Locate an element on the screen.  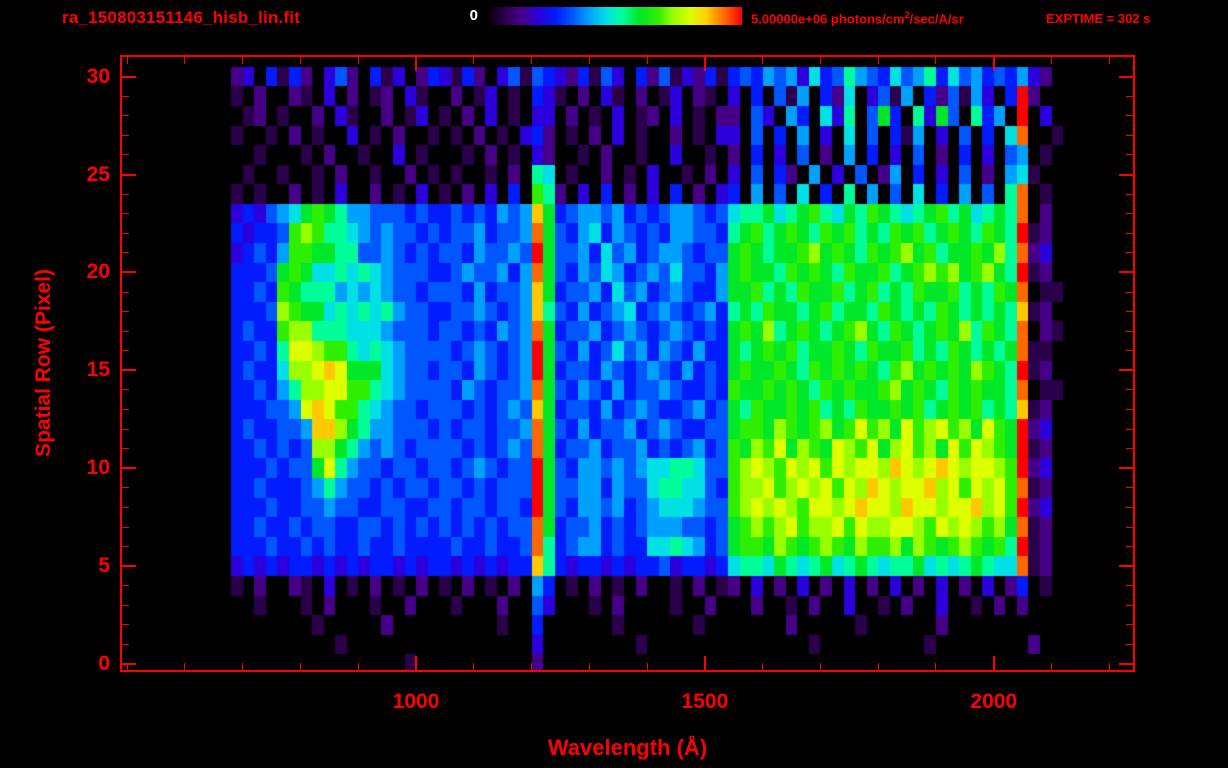
x-tick-label: 1000 is located at coordinates (416, 701).